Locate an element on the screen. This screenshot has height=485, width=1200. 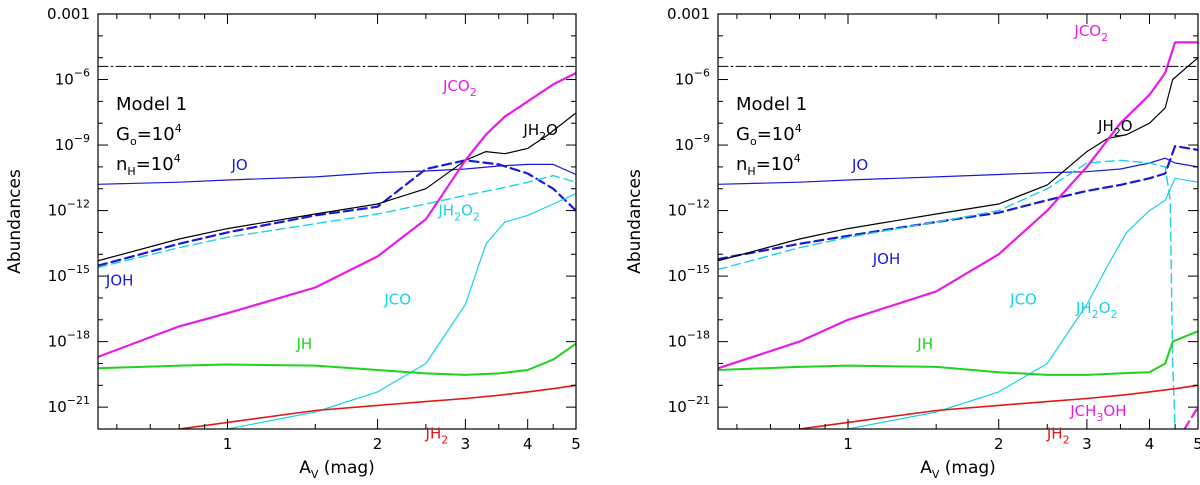
series-line-jh2o2 is located at coordinates (337, 221).